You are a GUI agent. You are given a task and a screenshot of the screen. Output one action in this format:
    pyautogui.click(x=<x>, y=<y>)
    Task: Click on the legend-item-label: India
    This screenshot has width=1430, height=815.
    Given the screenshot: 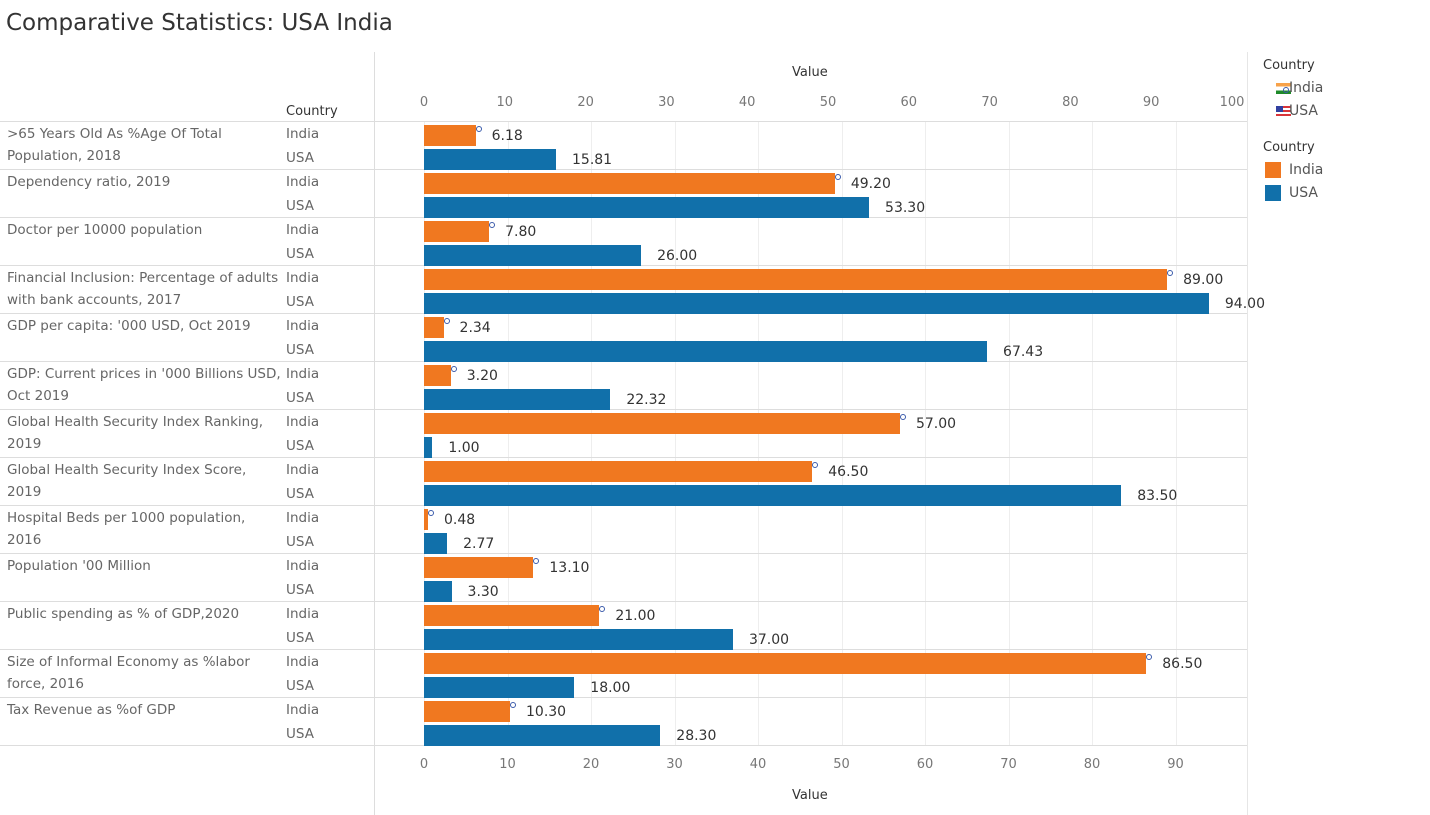 What is the action you would take?
    pyautogui.click(x=1306, y=170)
    